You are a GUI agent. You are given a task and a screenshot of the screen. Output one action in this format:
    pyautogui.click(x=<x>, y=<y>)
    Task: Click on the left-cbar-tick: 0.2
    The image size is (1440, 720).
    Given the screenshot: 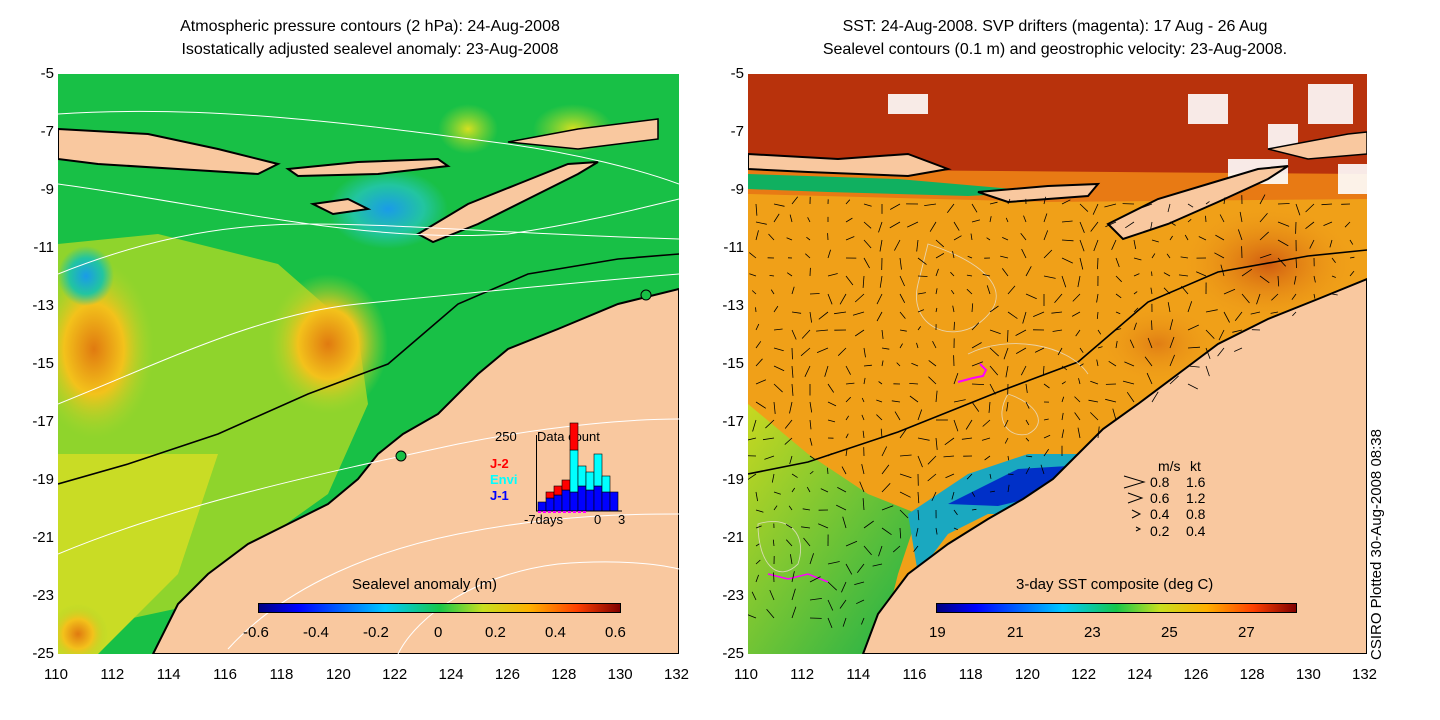 What is the action you would take?
    pyautogui.click(x=495, y=632)
    